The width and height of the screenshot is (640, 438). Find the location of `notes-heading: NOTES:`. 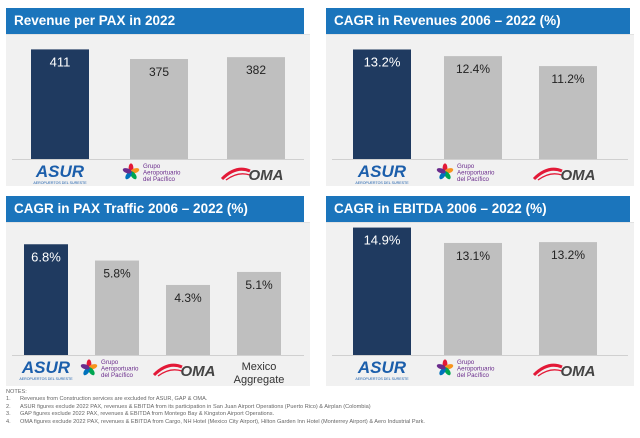

notes-heading: NOTES: is located at coordinates (16, 392).